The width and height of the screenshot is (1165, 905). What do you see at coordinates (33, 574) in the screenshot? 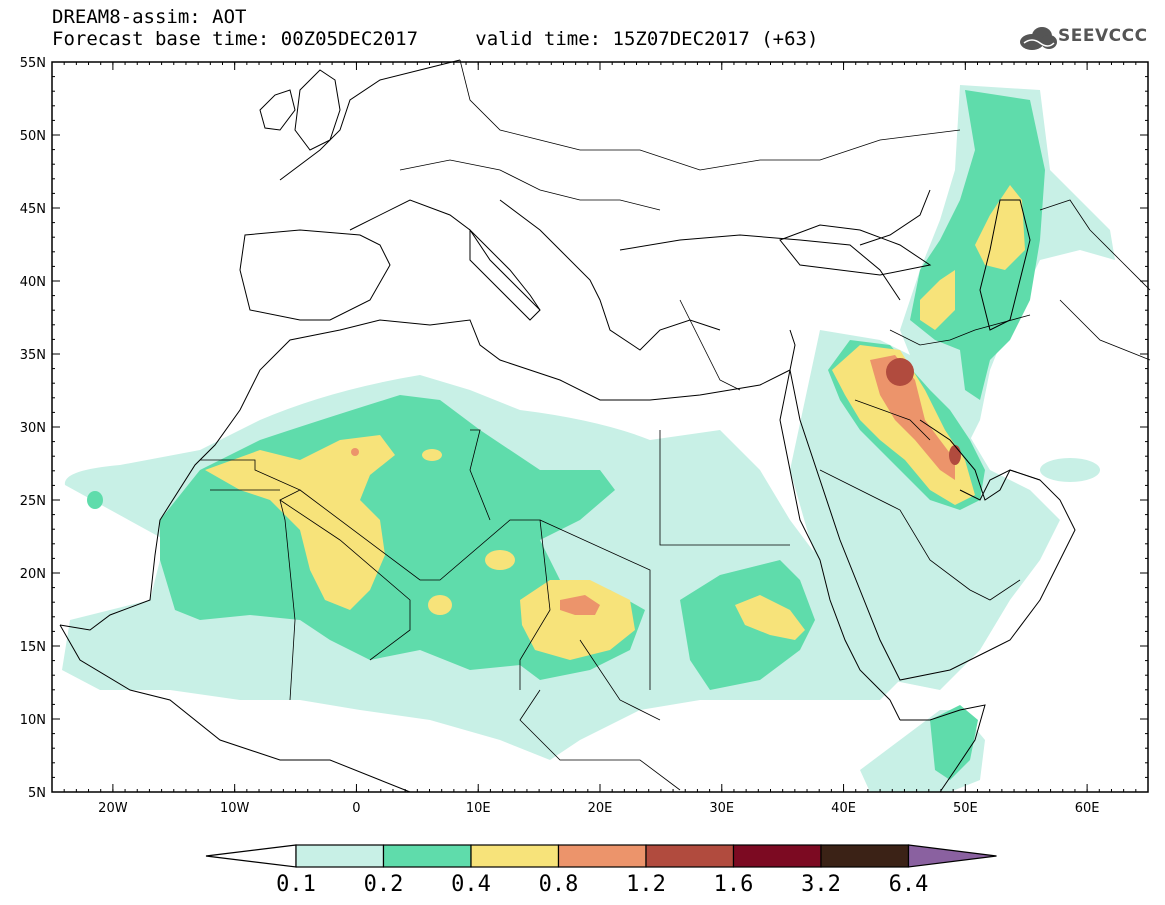
I see `lat-tick-label: 20N` at bounding box center [33, 574].